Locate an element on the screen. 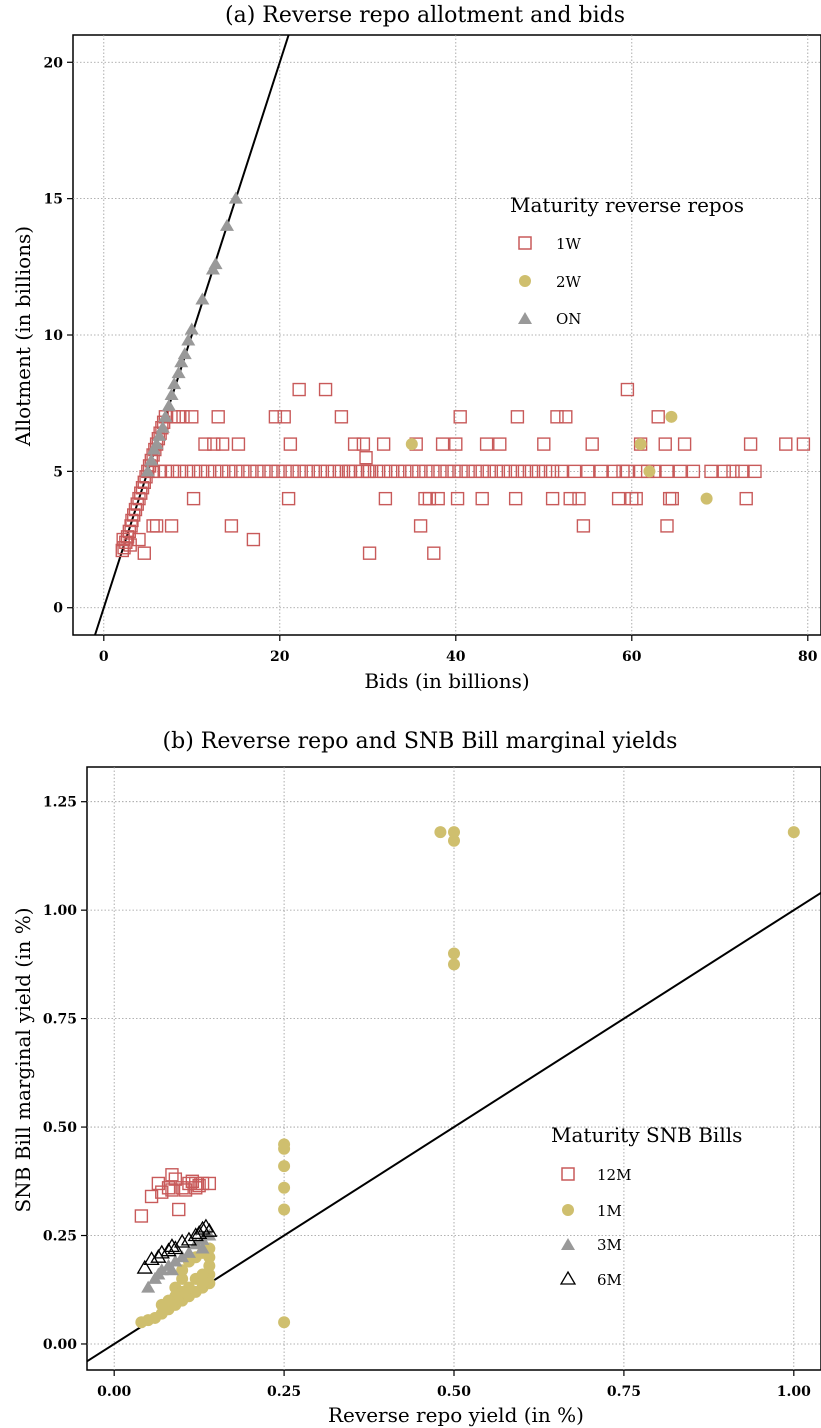 This screenshot has width=821, height=1428. legend-label-1m: 1M is located at coordinates (609, 1211).